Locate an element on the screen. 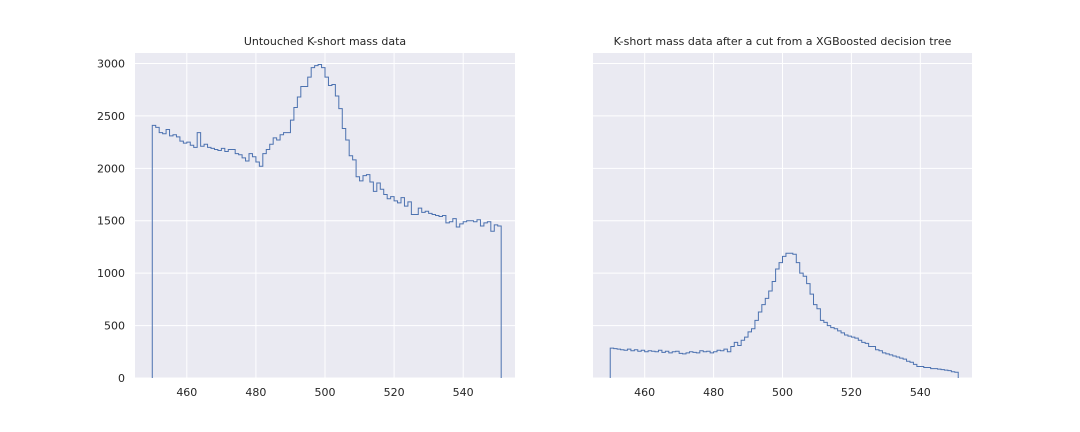 The width and height of the screenshot is (1080, 432). y-tick-label: 3000 is located at coordinates (111, 63).